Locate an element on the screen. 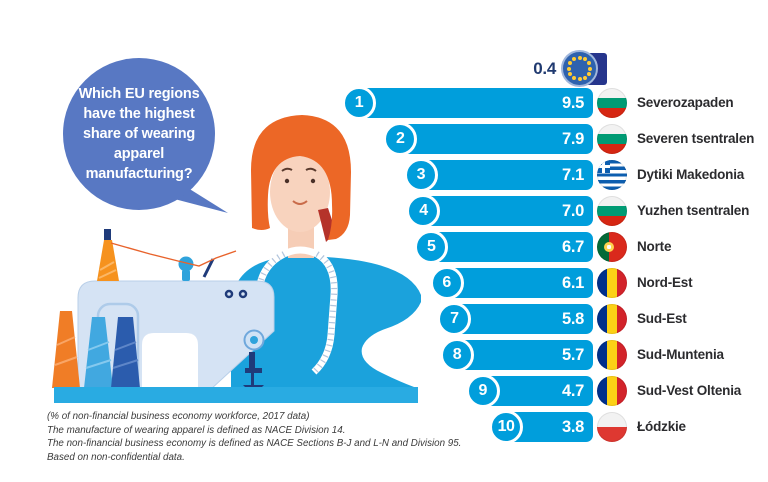 The height and width of the screenshot is (482, 768). woman-face is located at coordinates (300, 192).